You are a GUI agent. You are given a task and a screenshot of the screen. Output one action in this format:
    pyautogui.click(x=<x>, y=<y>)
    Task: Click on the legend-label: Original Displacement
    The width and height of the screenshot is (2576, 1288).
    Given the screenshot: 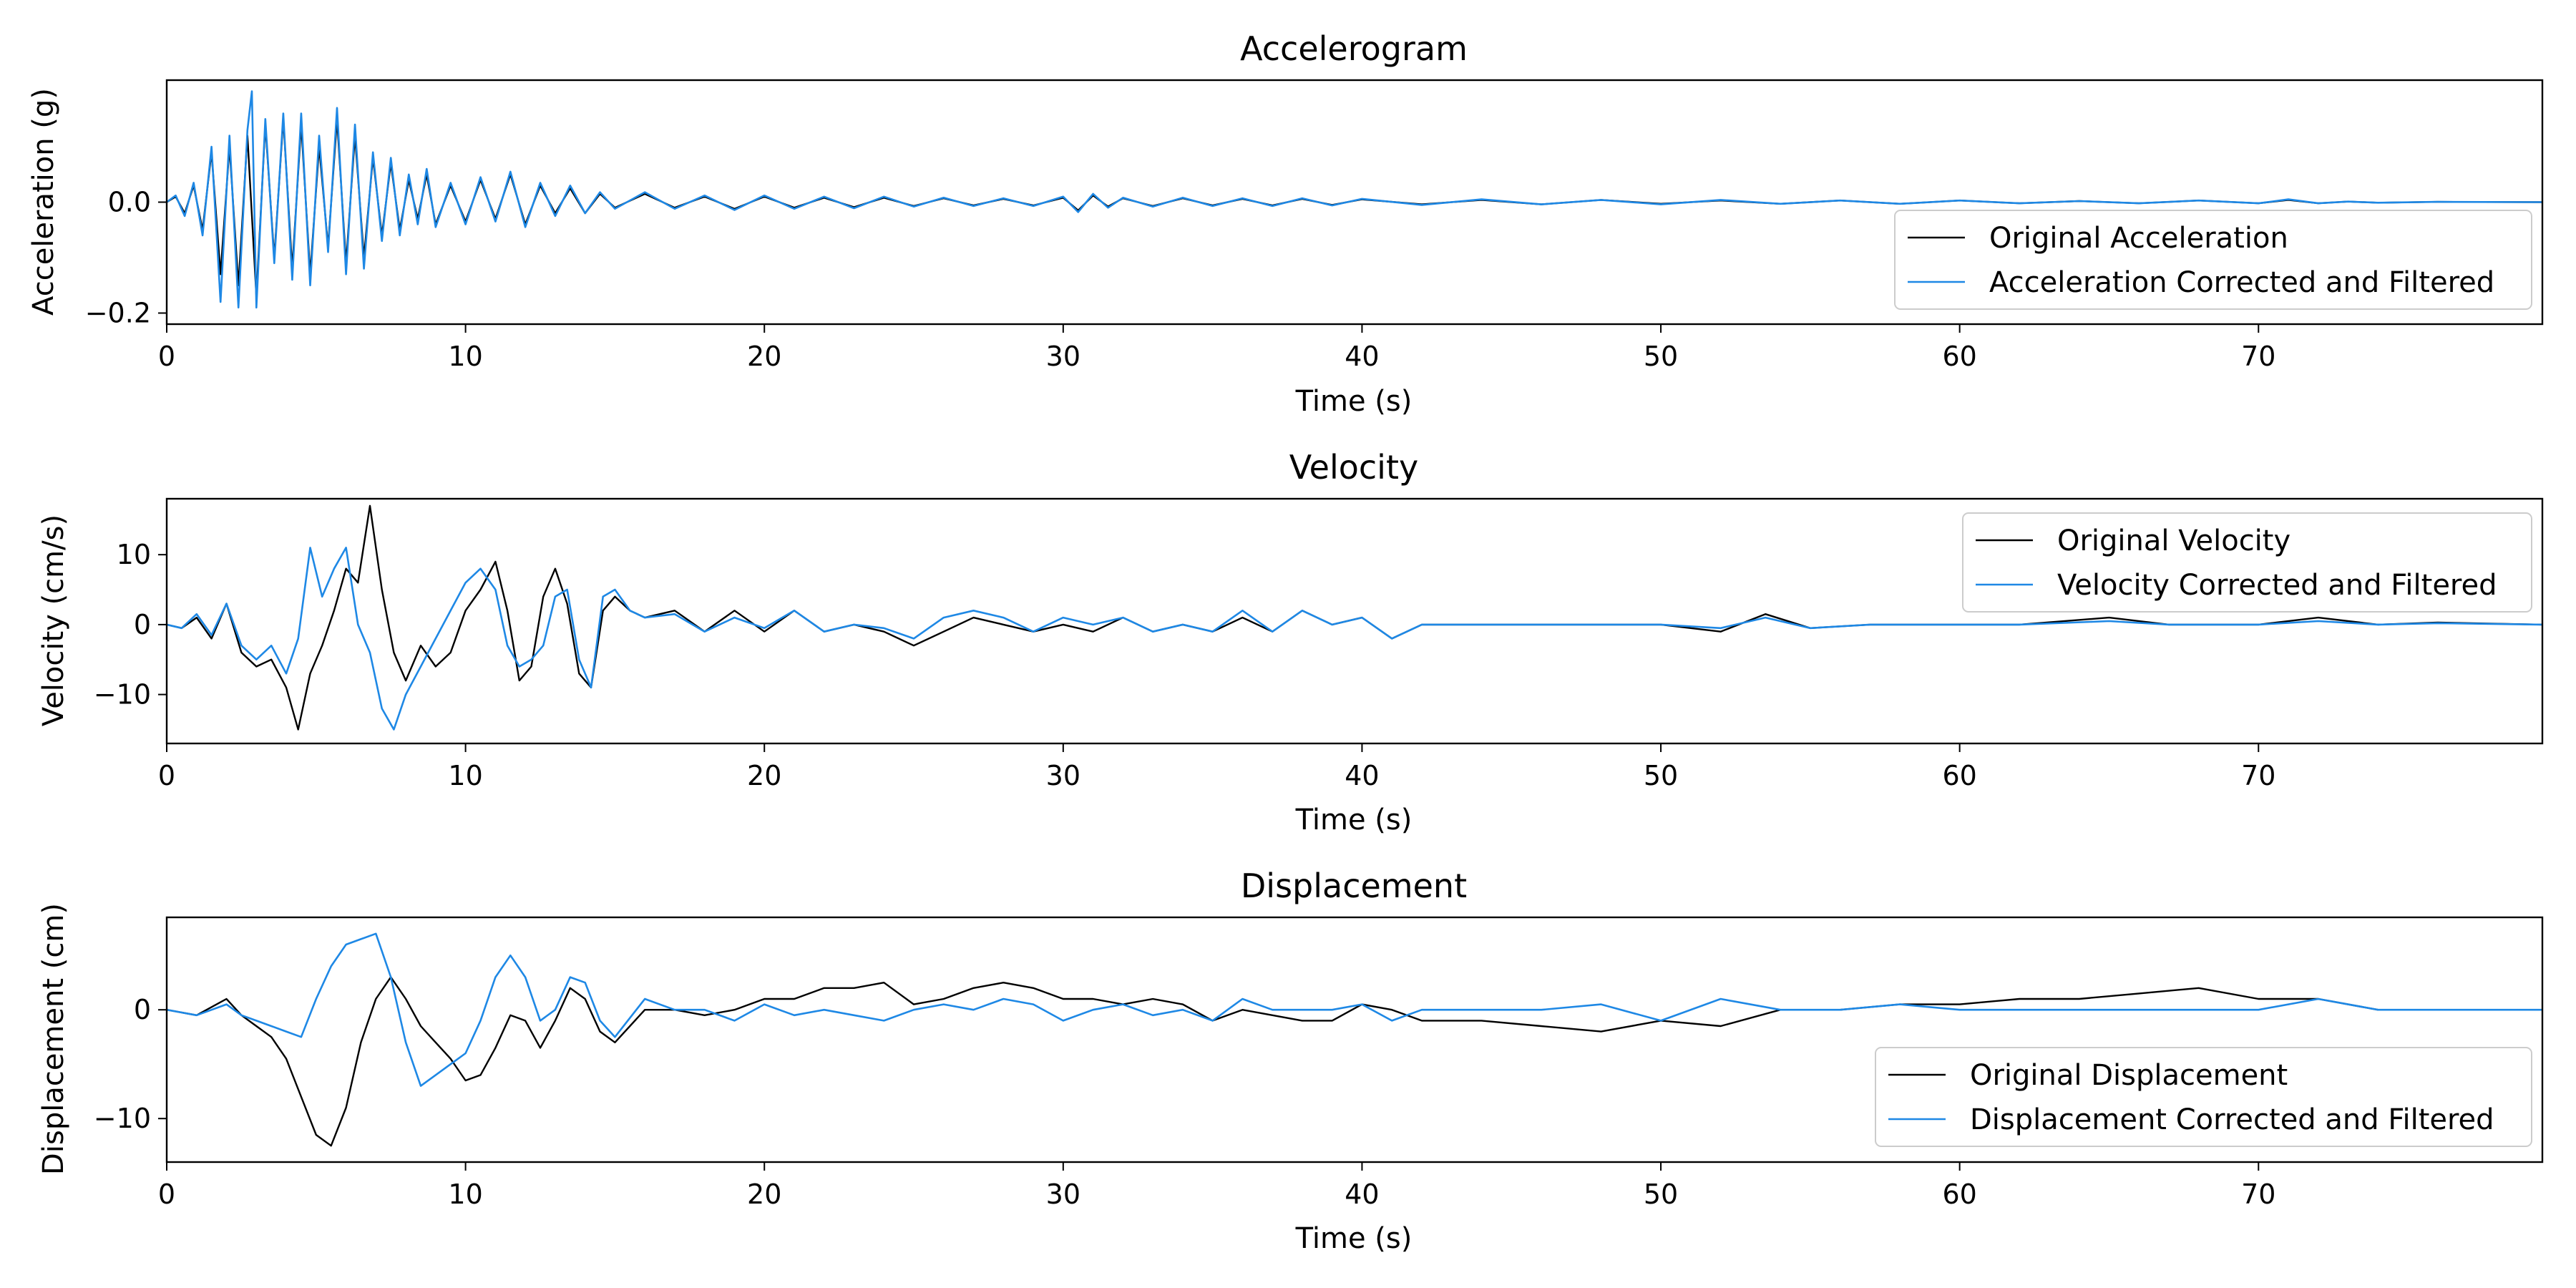 What is the action you would take?
    pyautogui.click(x=2129, y=1075)
    